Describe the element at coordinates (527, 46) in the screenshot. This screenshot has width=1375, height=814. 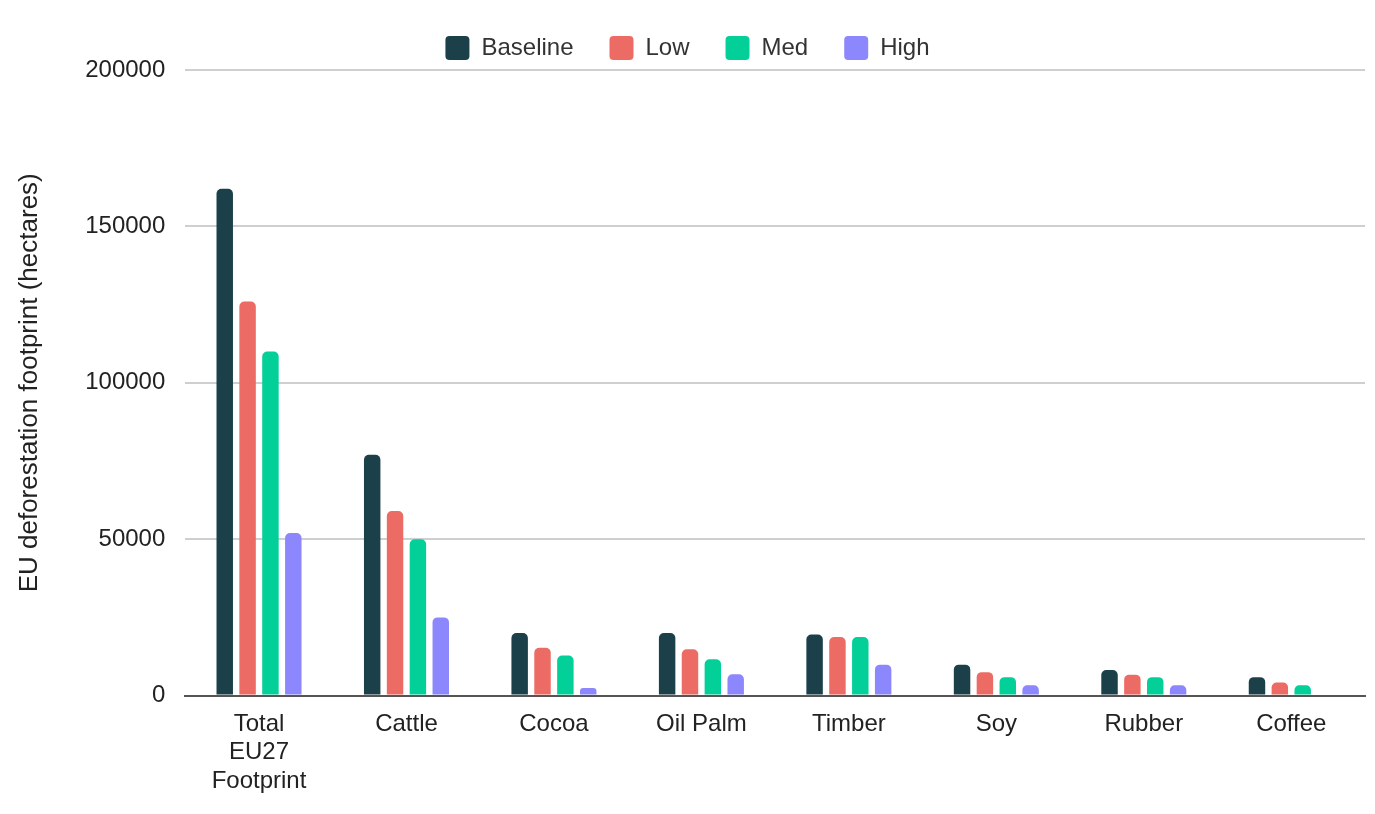
I see `legend-label: Baseline` at that location.